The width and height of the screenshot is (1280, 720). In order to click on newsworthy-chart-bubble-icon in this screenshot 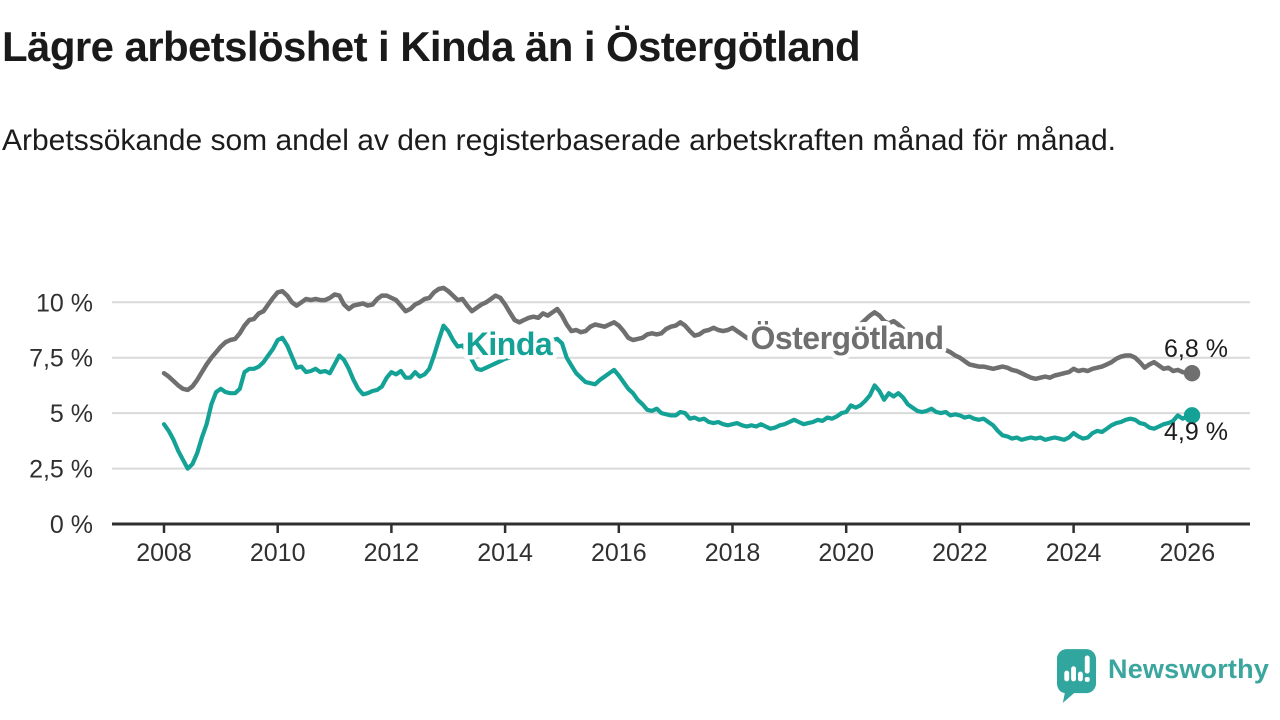, I will do `click(1076, 676)`.